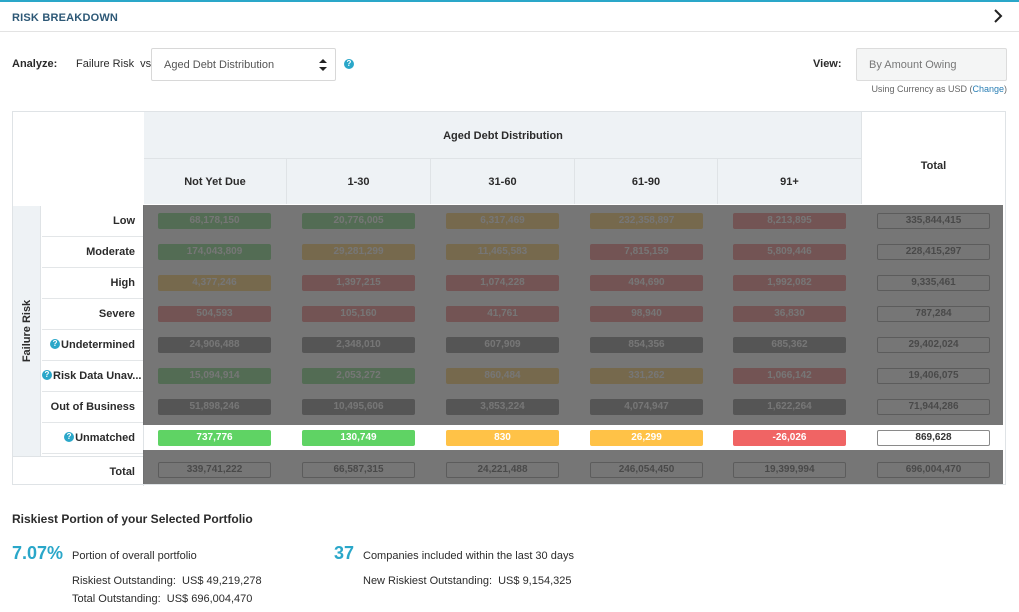 The image size is (1019, 612). I want to click on value-cell: 11,465,583, so click(502, 252).